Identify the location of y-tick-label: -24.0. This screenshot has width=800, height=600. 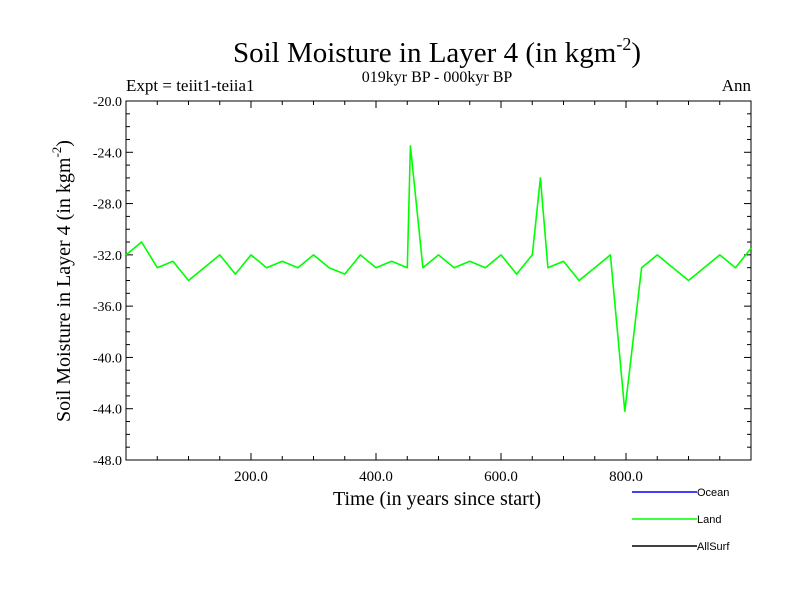
(107, 153).